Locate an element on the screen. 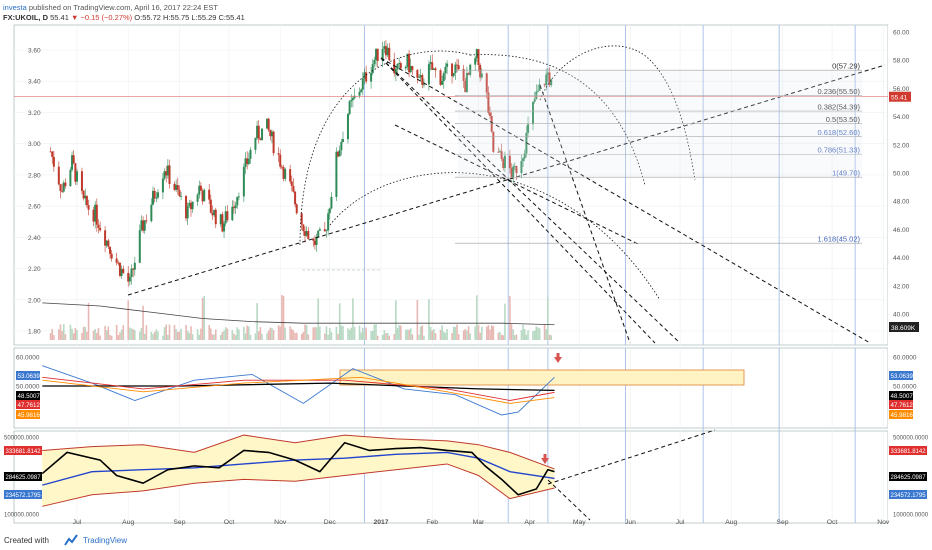  right-axis-tick: 56.00 is located at coordinates (901, 89).